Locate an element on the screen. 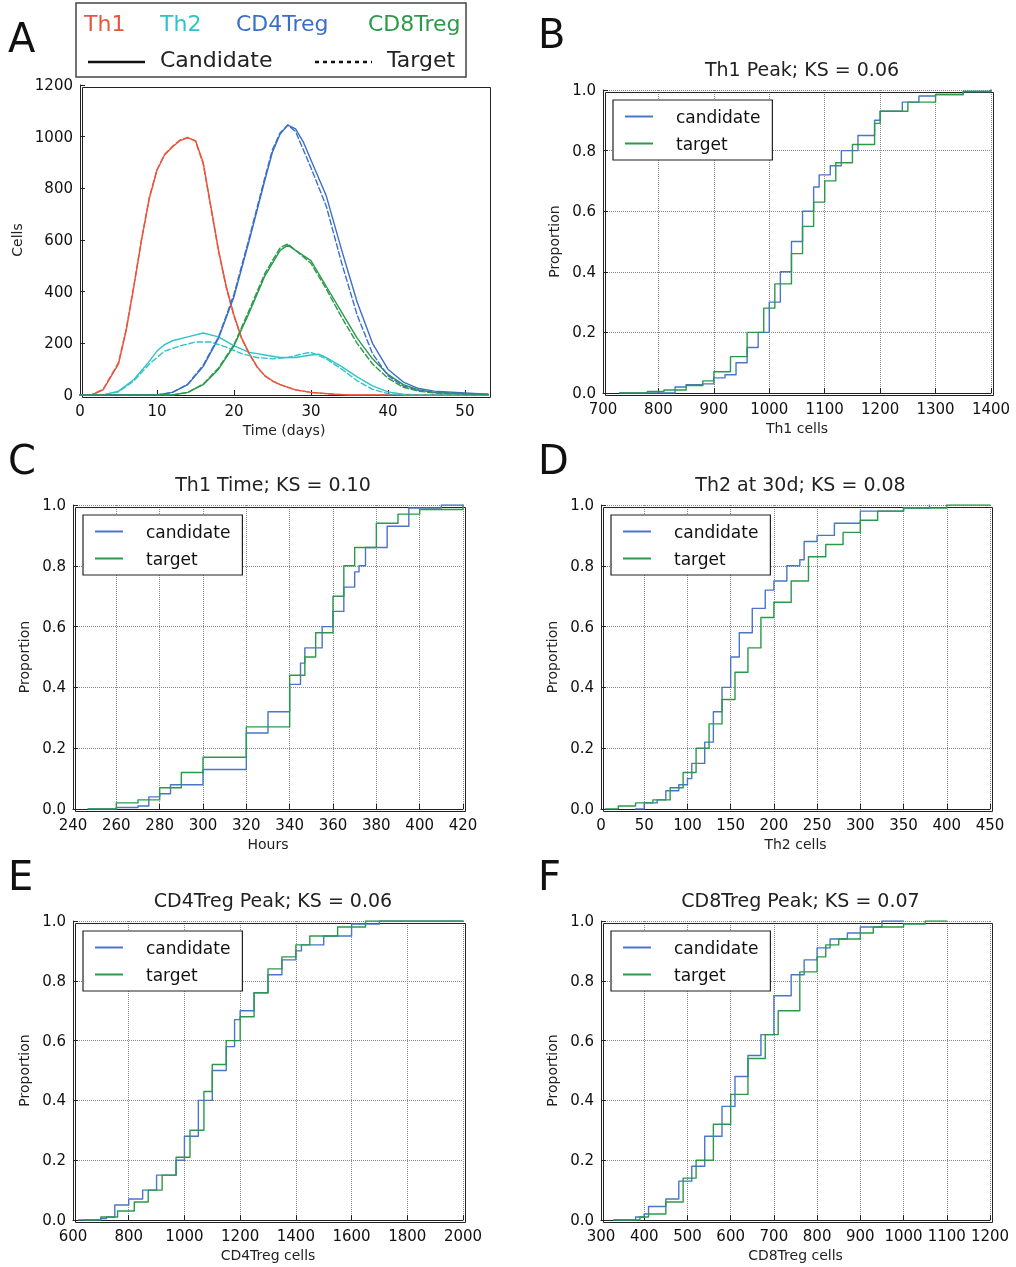 The image size is (1016, 1267). x-tick-label: 260 is located at coordinates (116, 824).